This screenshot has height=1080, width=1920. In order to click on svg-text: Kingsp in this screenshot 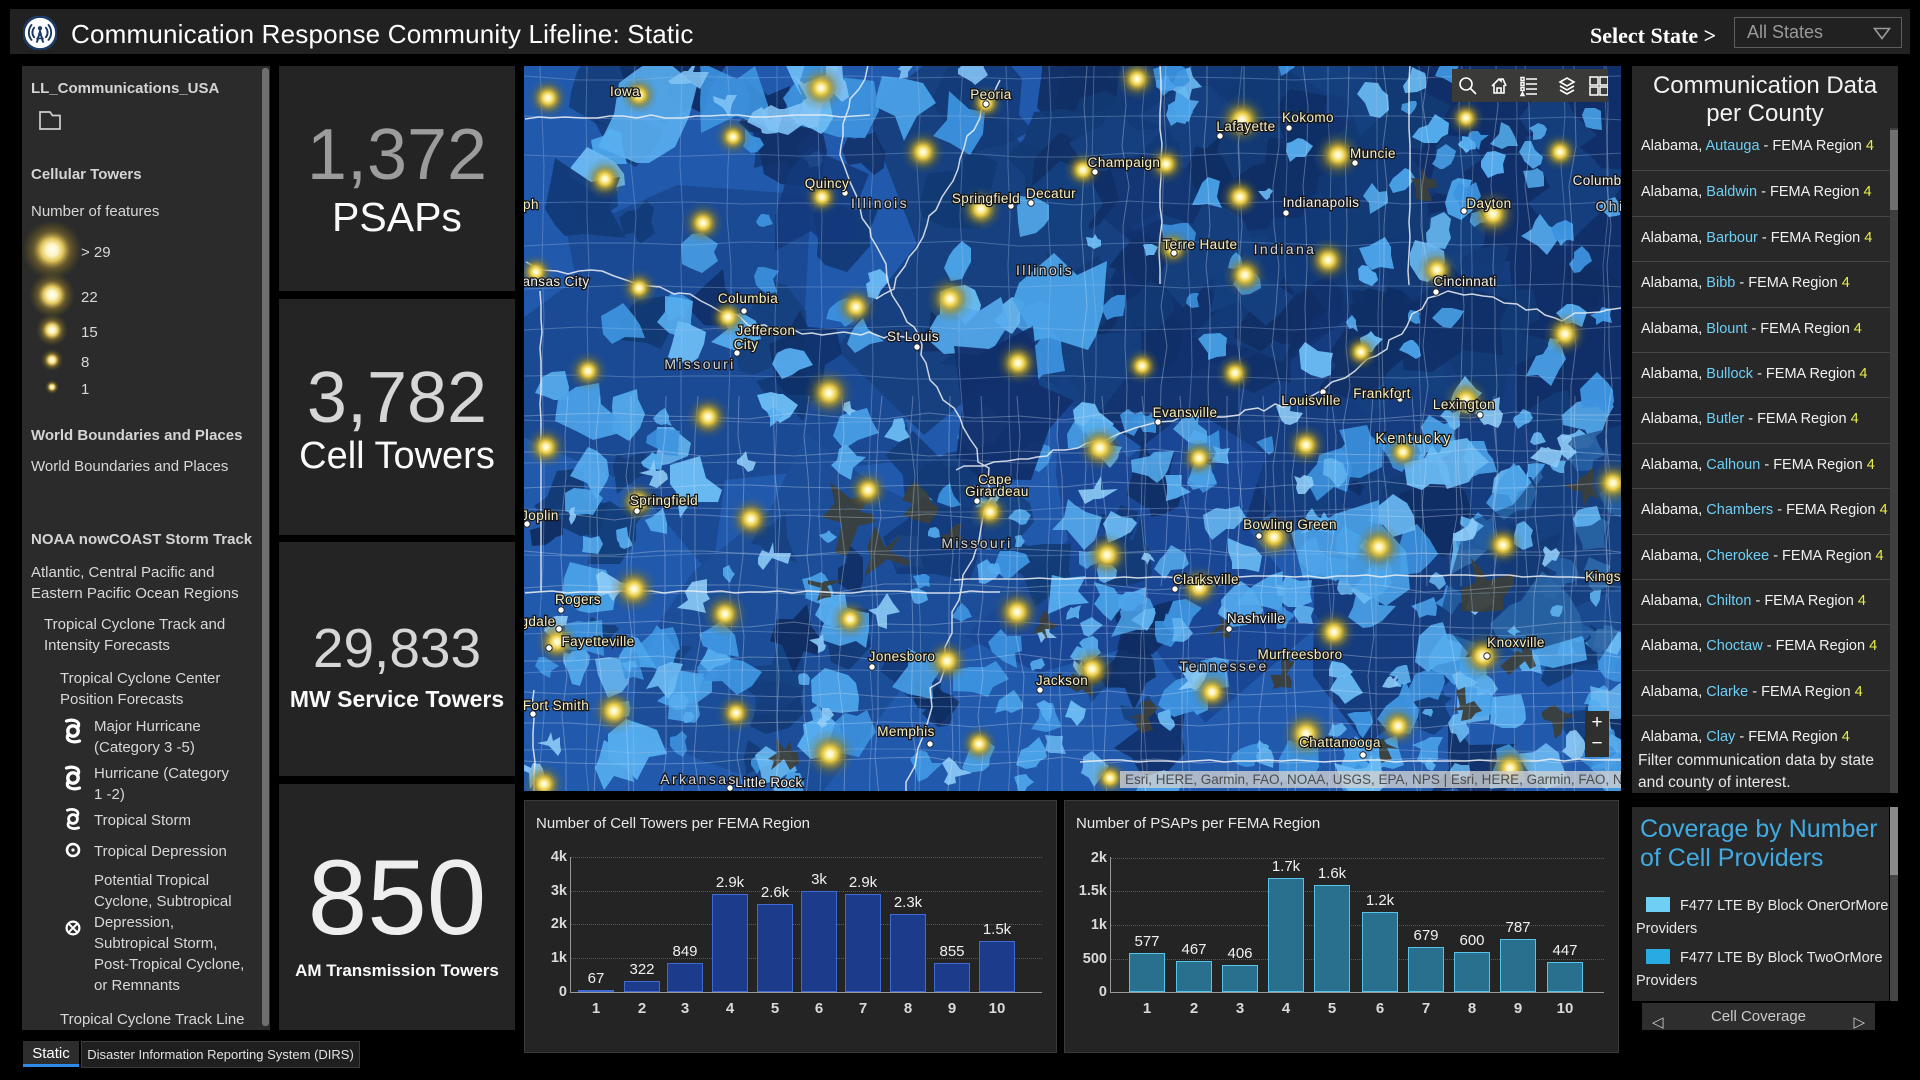, I will do `click(1603, 576)`.